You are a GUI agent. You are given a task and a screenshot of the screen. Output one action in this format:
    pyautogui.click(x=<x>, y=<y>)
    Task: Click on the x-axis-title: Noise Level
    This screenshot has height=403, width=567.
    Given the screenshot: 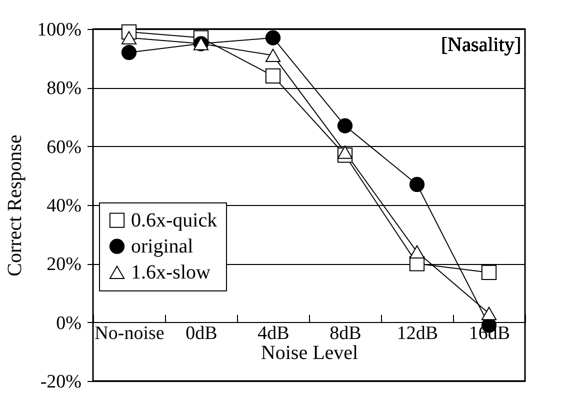 What is the action you would take?
    pyautogui.click(x=309, y=353)
    